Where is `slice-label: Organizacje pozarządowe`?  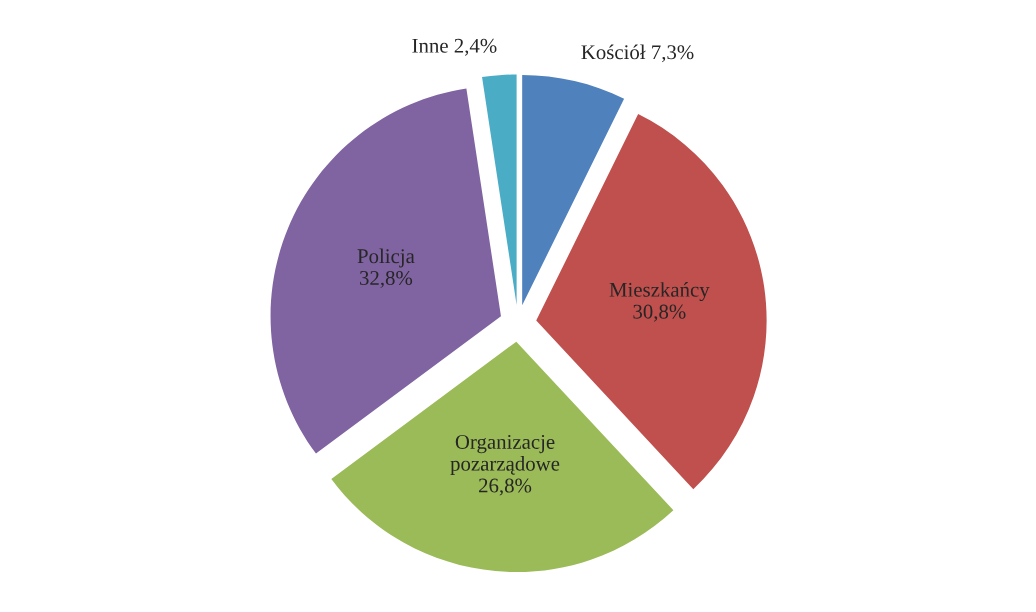
slice-label: Organizacje pozarządowe is located at coordinates (505, 454).